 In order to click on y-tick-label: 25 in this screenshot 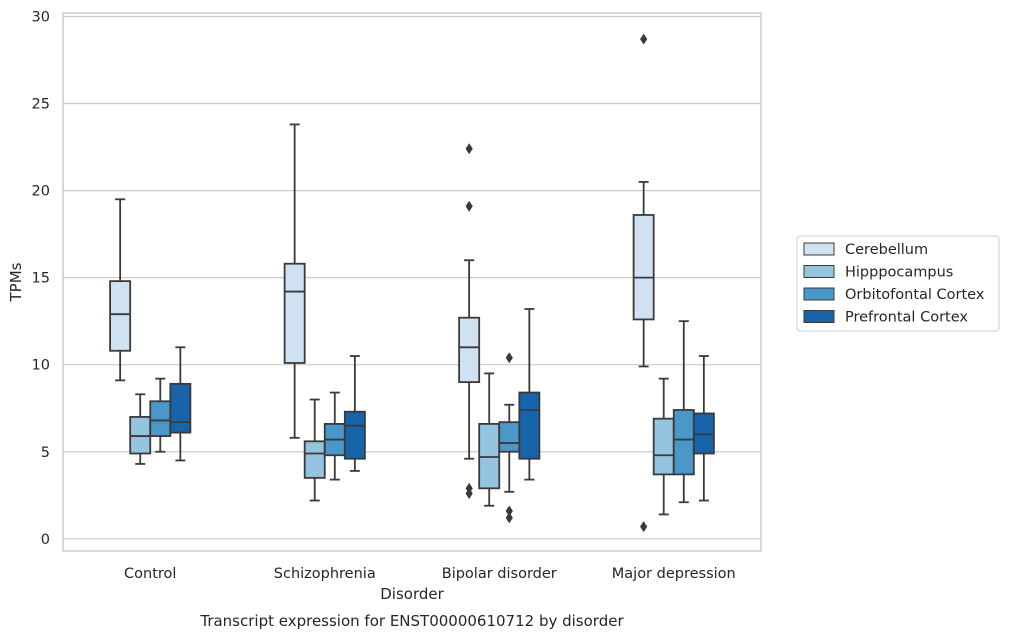, I will do `click(41, 105)`.